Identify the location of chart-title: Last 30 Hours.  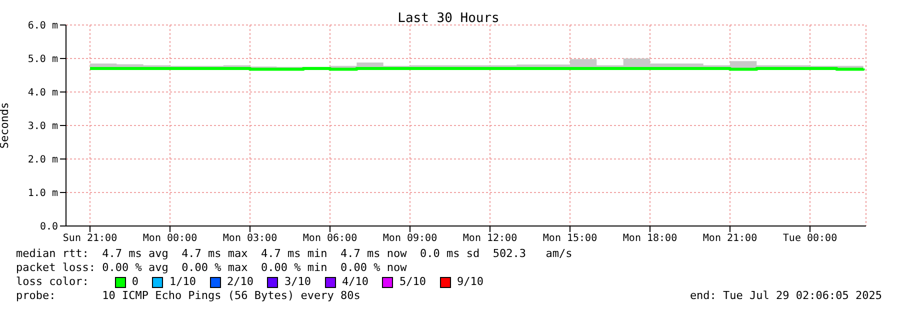
(449, 18).